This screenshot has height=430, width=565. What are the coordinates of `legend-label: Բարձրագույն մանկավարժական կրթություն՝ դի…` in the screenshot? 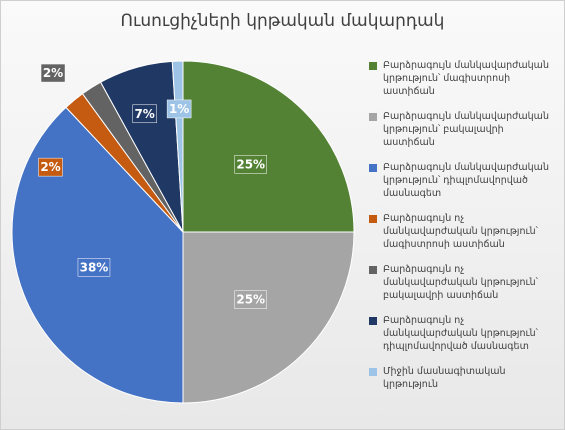 It's located at (466, 180).